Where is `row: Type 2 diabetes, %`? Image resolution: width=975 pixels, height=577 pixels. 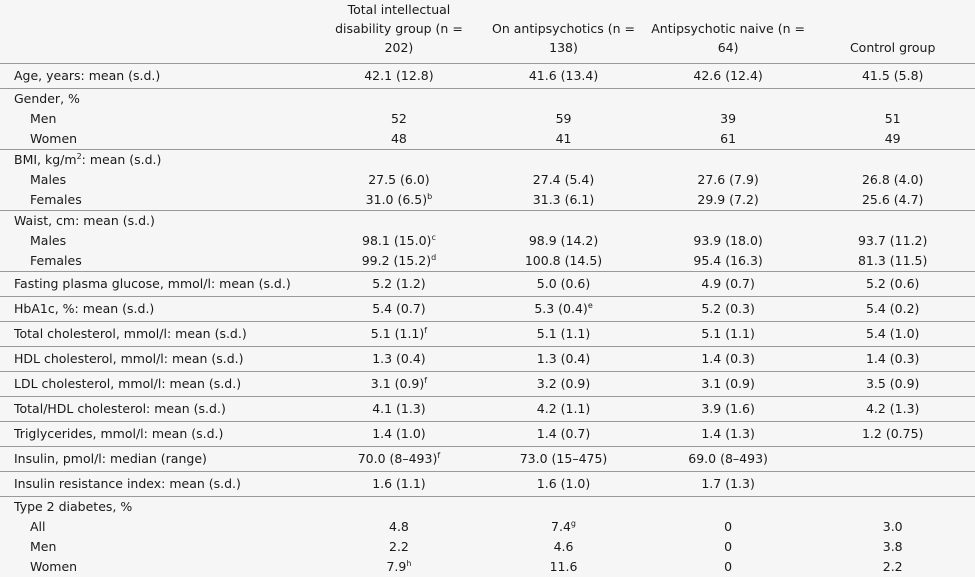
row: Type 2 diabetes, % is located at coordinates (487, 507).